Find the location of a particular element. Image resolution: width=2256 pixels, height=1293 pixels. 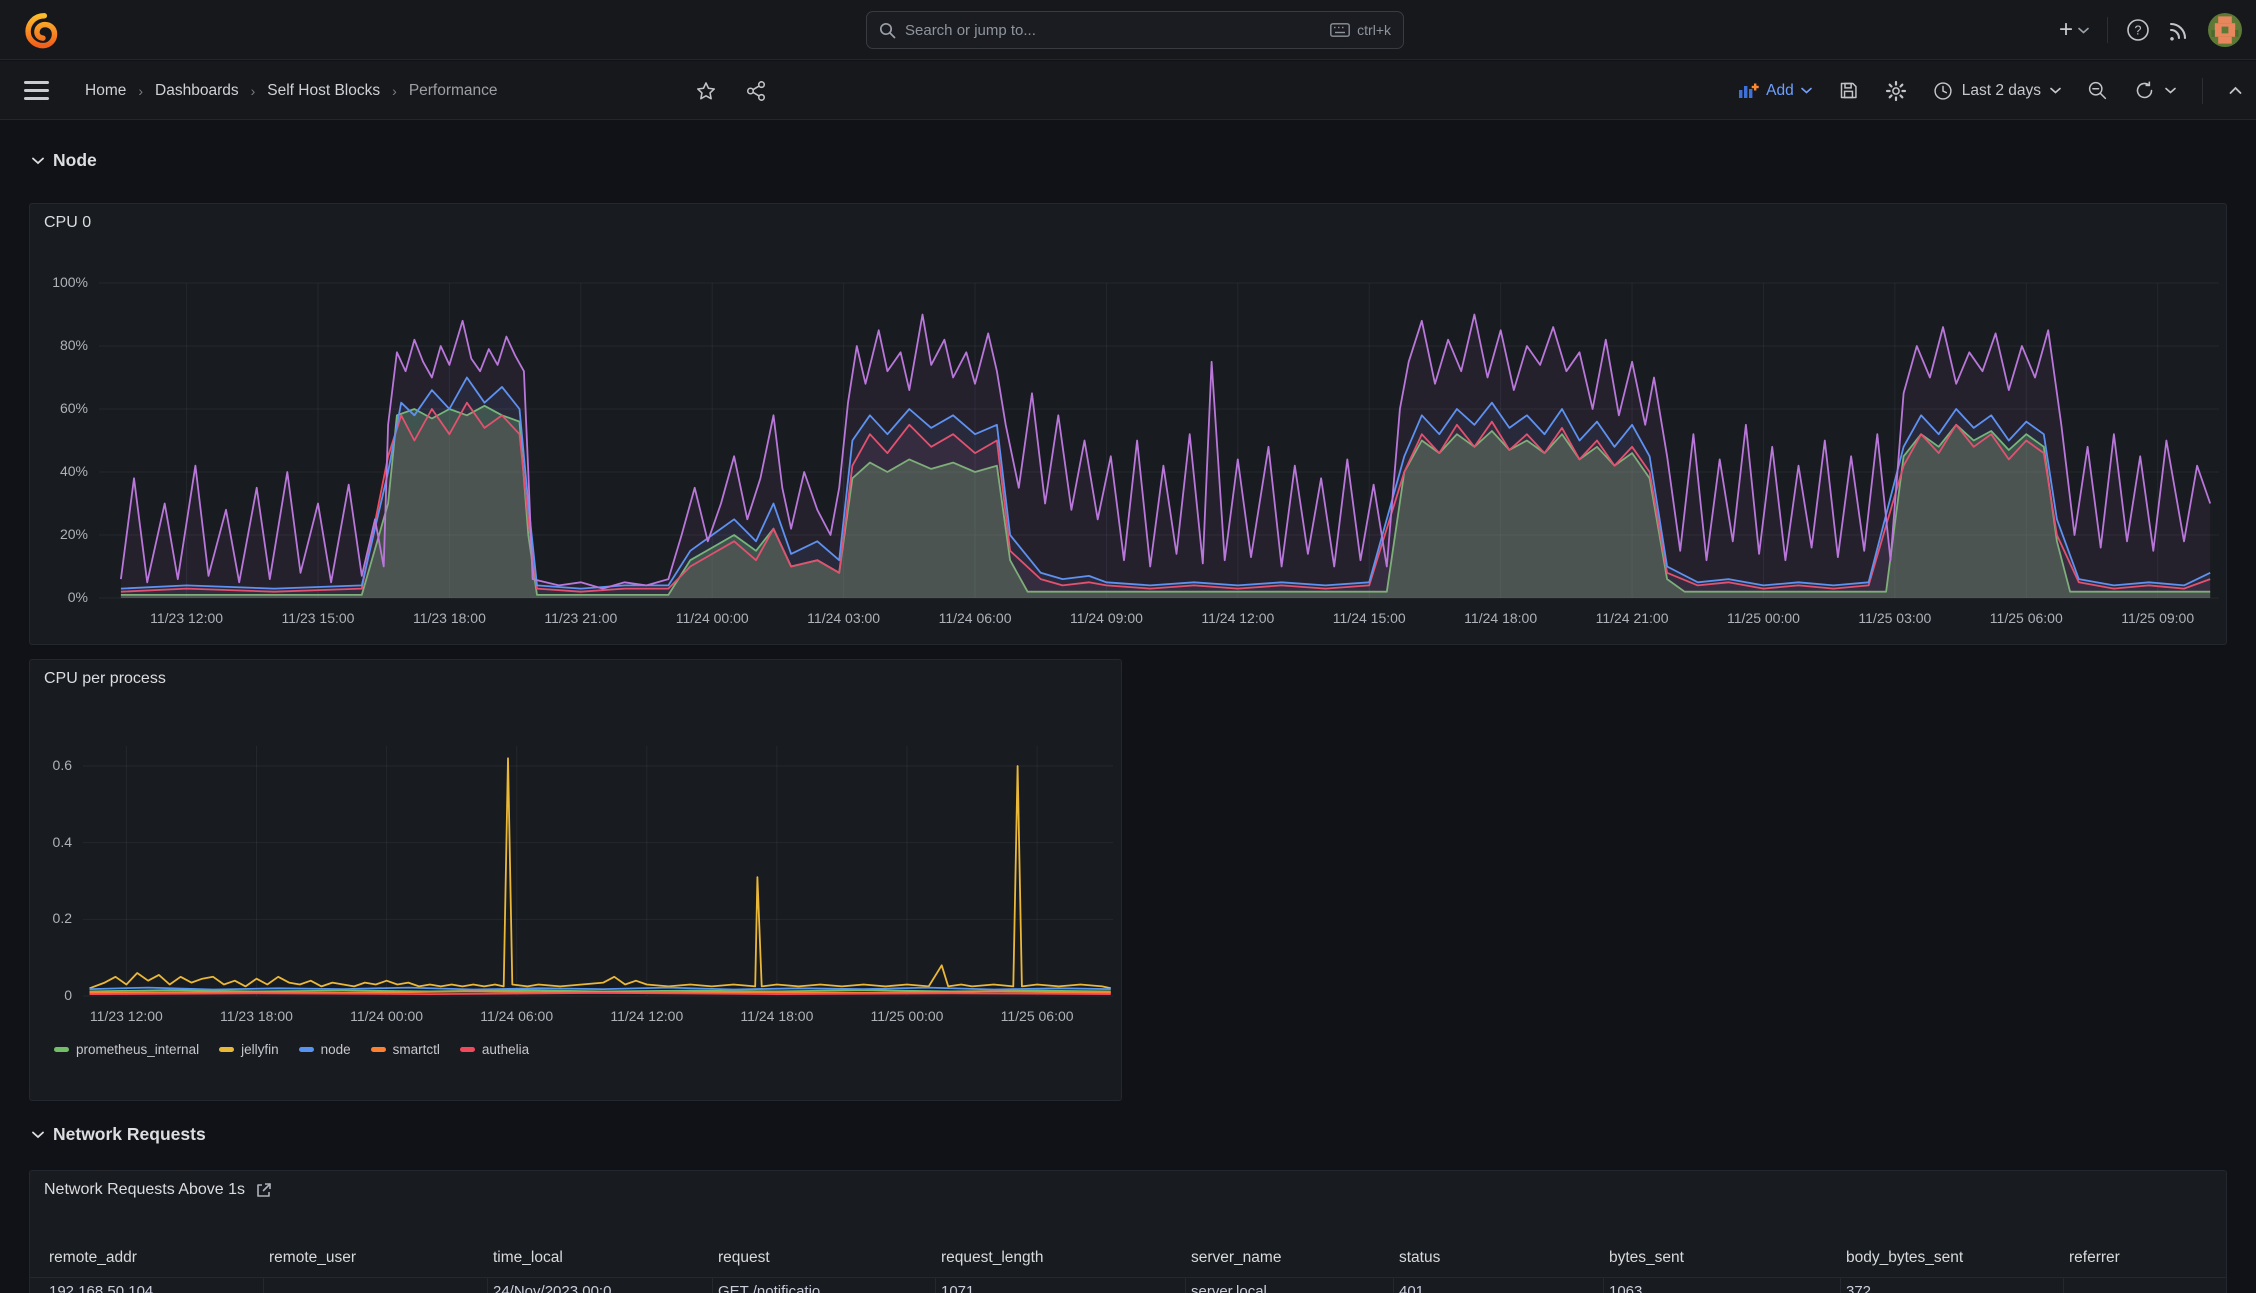

y-tick-label: 0.6 is located at coordinates (62, 764).